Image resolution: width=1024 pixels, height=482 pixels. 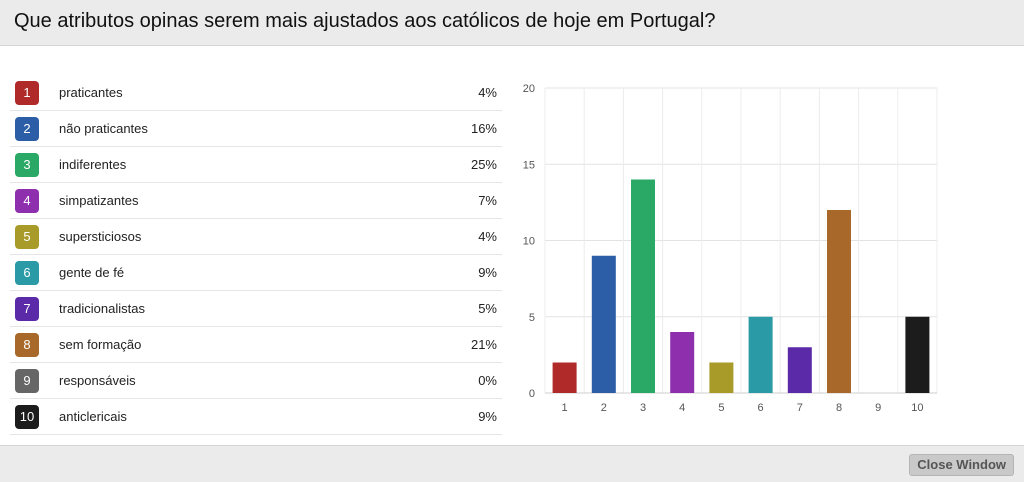 I want to click on legend-number-badge: 9, so click(x=27, y=381).